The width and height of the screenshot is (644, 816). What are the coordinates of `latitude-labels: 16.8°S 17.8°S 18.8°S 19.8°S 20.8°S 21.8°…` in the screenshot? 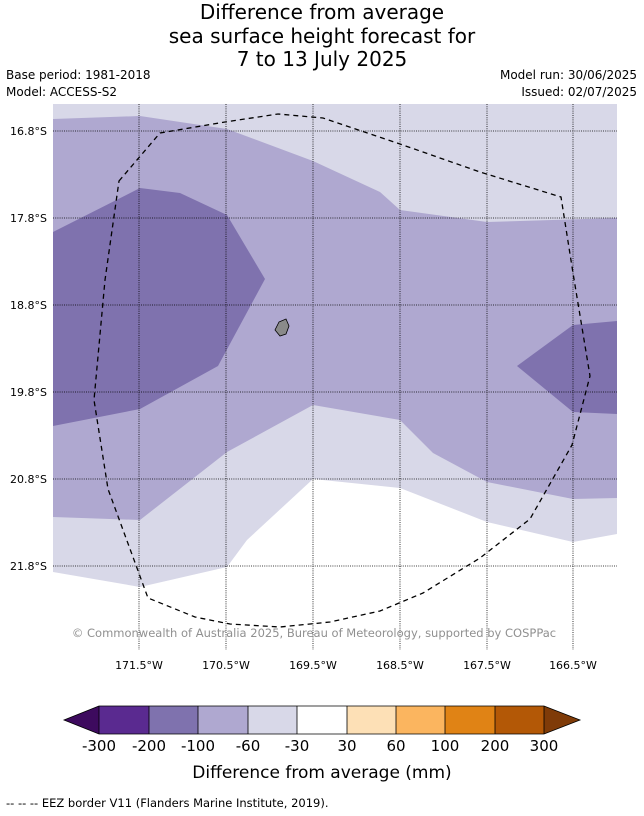 It's located at (28, 349).